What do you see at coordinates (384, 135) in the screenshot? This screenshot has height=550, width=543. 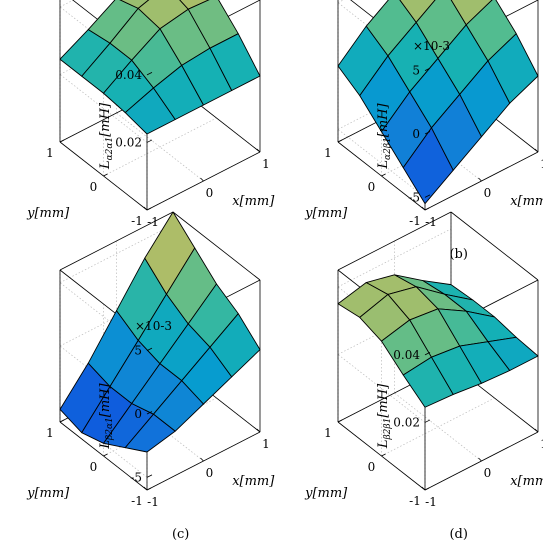 I see `z-axis-label: Lα2β1[mH]` at bounding box center [384, 135].